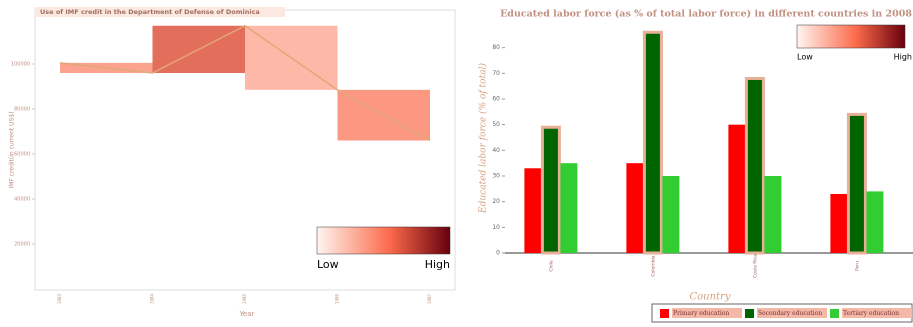 The width and height of the screenshot is (913, 327). Describe the element at coordinates (701, 313) in the screenshot. I see `legend-label: Primary education` at that location.